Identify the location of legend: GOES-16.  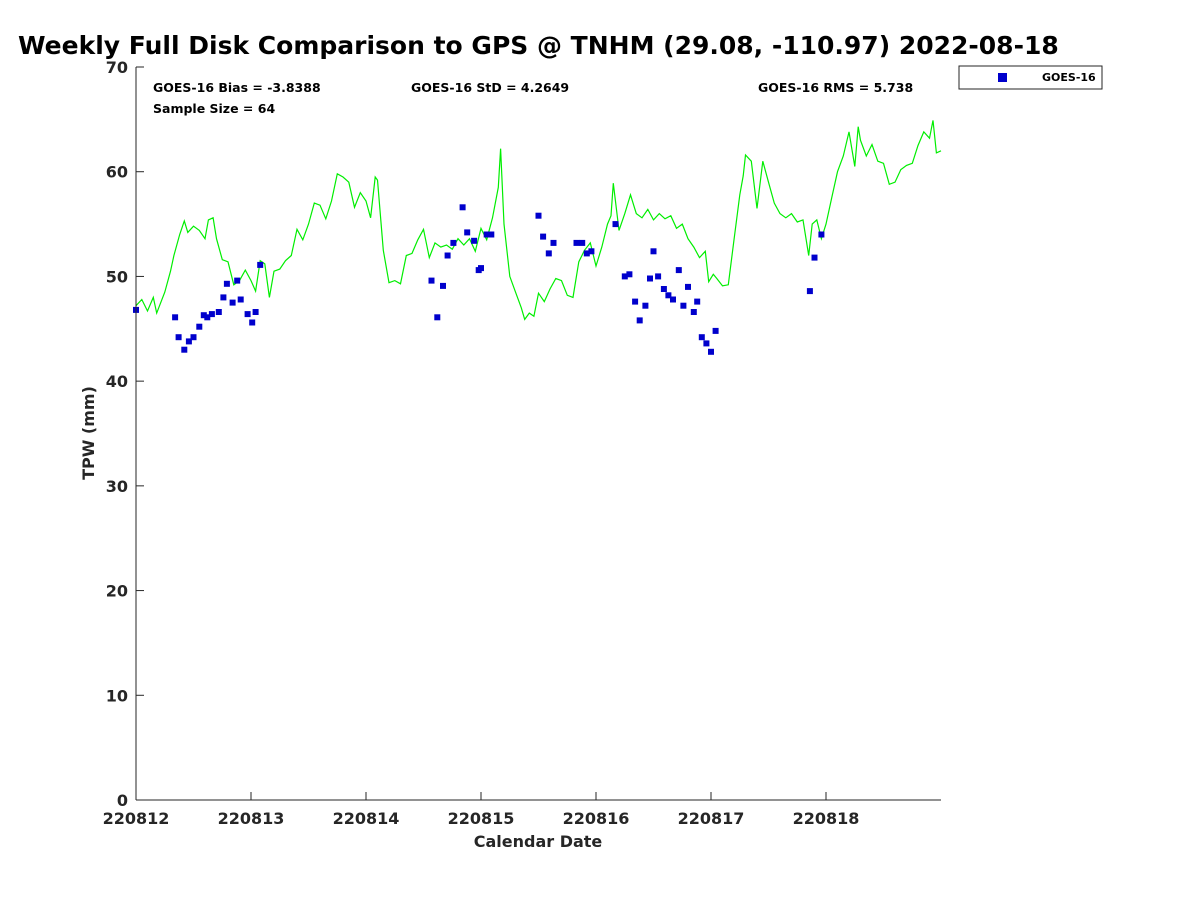
(1030, 77).